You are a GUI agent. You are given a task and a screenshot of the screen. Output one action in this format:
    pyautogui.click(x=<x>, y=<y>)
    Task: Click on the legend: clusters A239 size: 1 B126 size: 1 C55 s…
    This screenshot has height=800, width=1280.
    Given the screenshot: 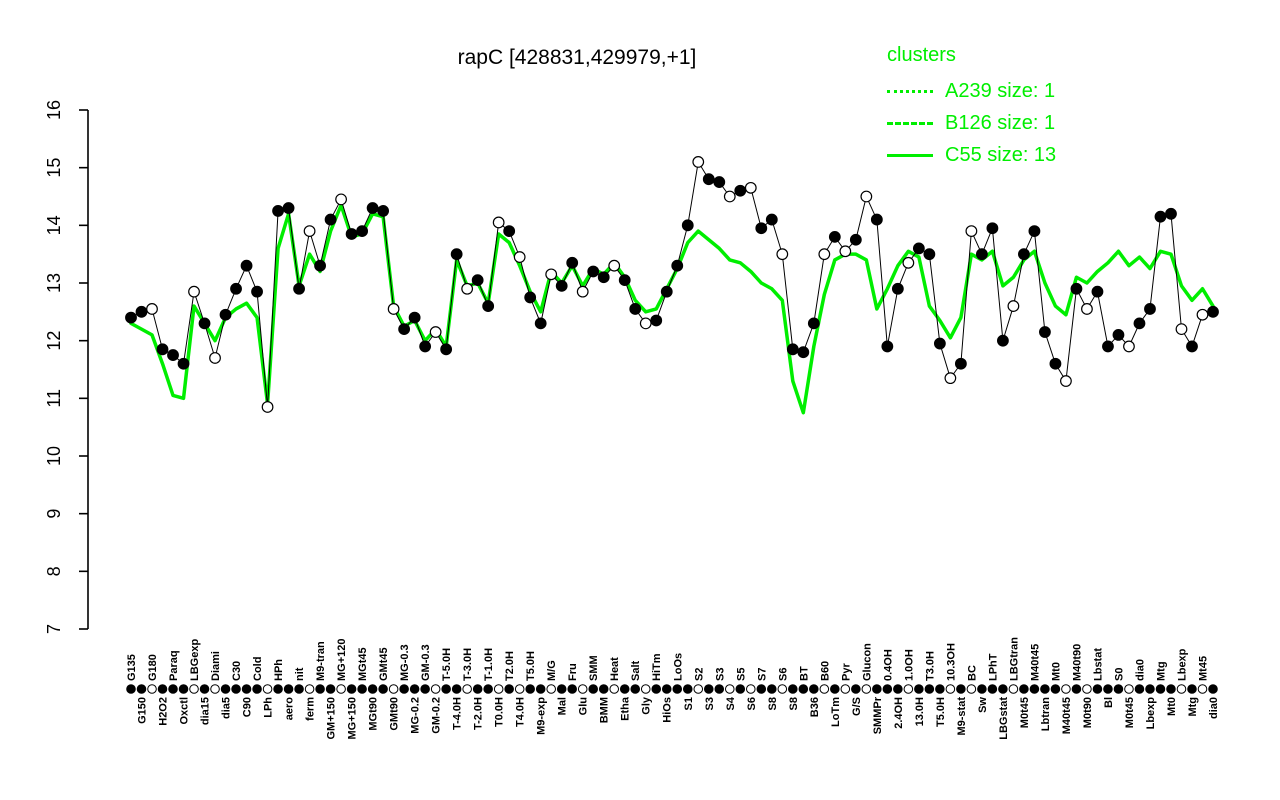 What is the action you would take?
    pyautogui.click(x=971, y=107)
    